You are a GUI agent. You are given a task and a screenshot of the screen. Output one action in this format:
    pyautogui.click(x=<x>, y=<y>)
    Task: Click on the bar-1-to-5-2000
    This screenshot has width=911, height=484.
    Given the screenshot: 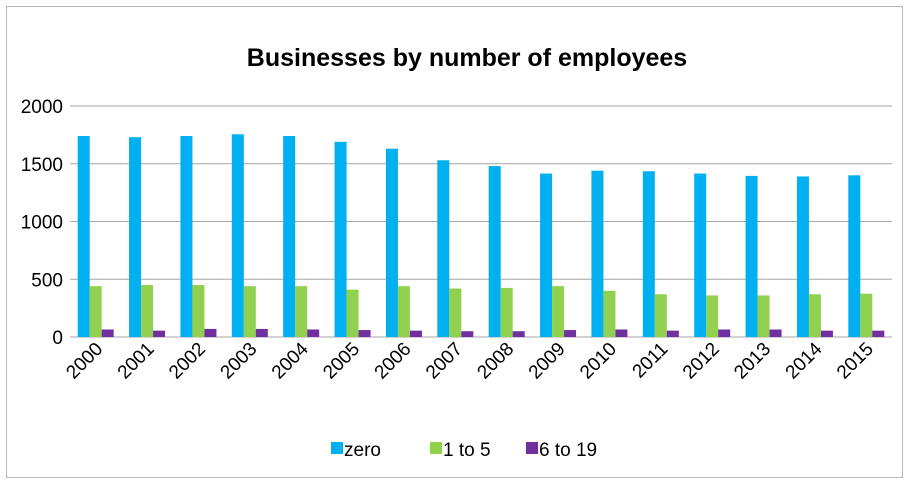 What is the action you would take?
    pyautogui.click(x=95, y=311)
    